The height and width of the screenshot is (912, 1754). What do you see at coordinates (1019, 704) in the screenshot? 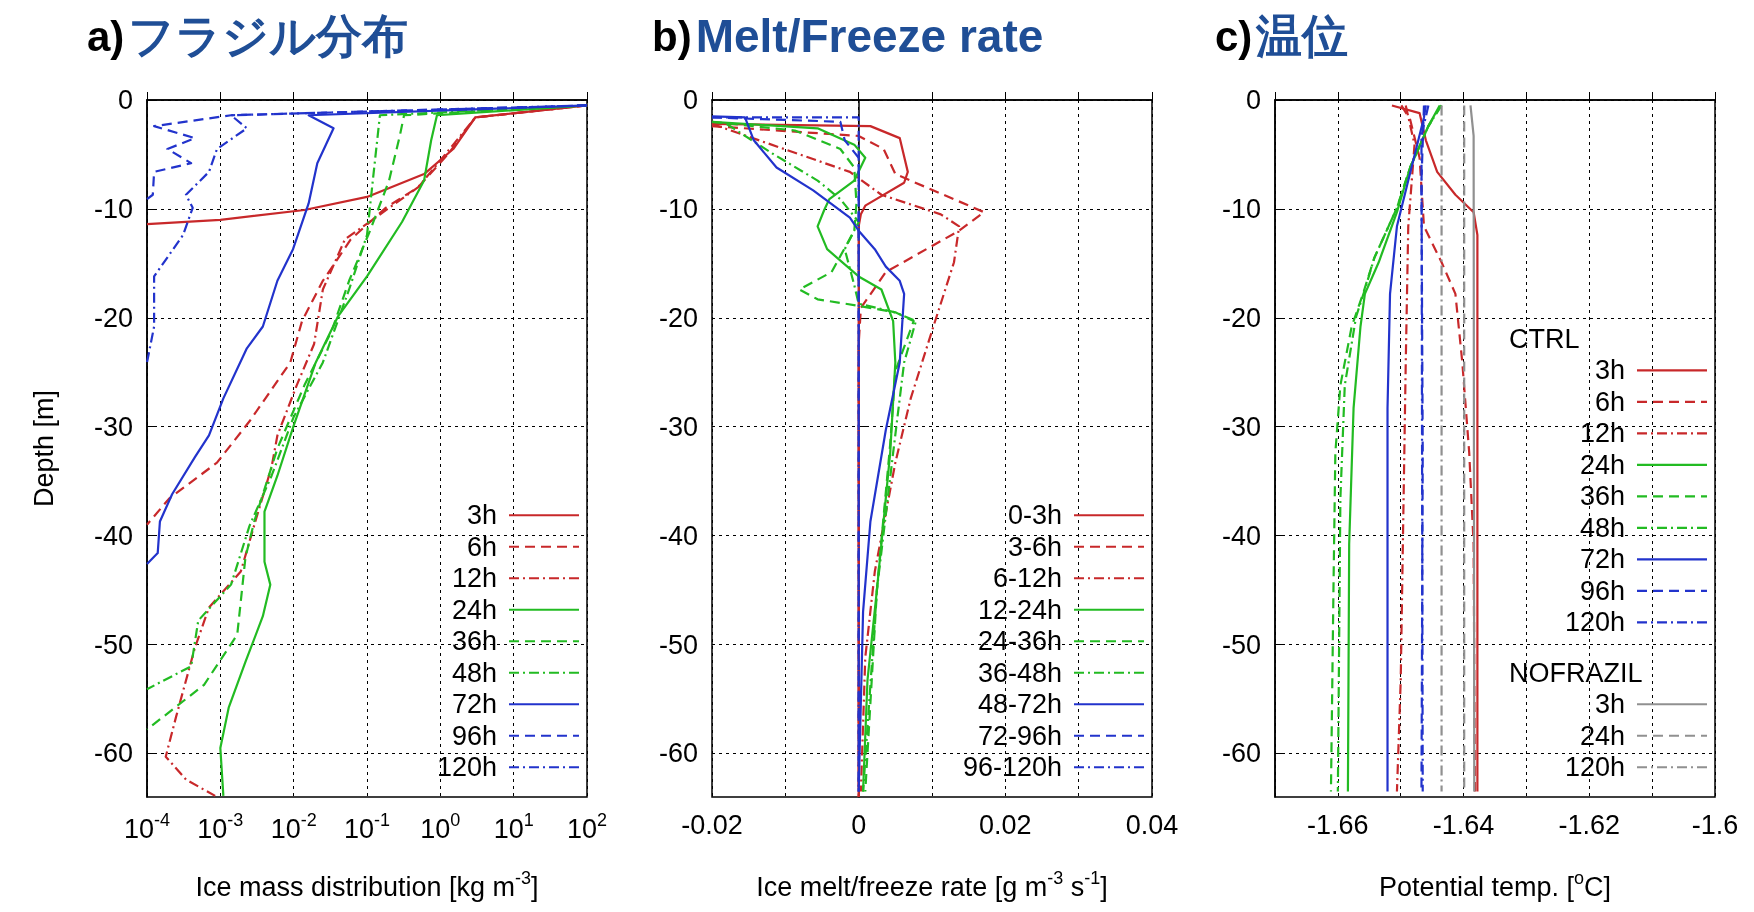
I see `legend-label: 48-72h` at bounding box center [1019, 704].